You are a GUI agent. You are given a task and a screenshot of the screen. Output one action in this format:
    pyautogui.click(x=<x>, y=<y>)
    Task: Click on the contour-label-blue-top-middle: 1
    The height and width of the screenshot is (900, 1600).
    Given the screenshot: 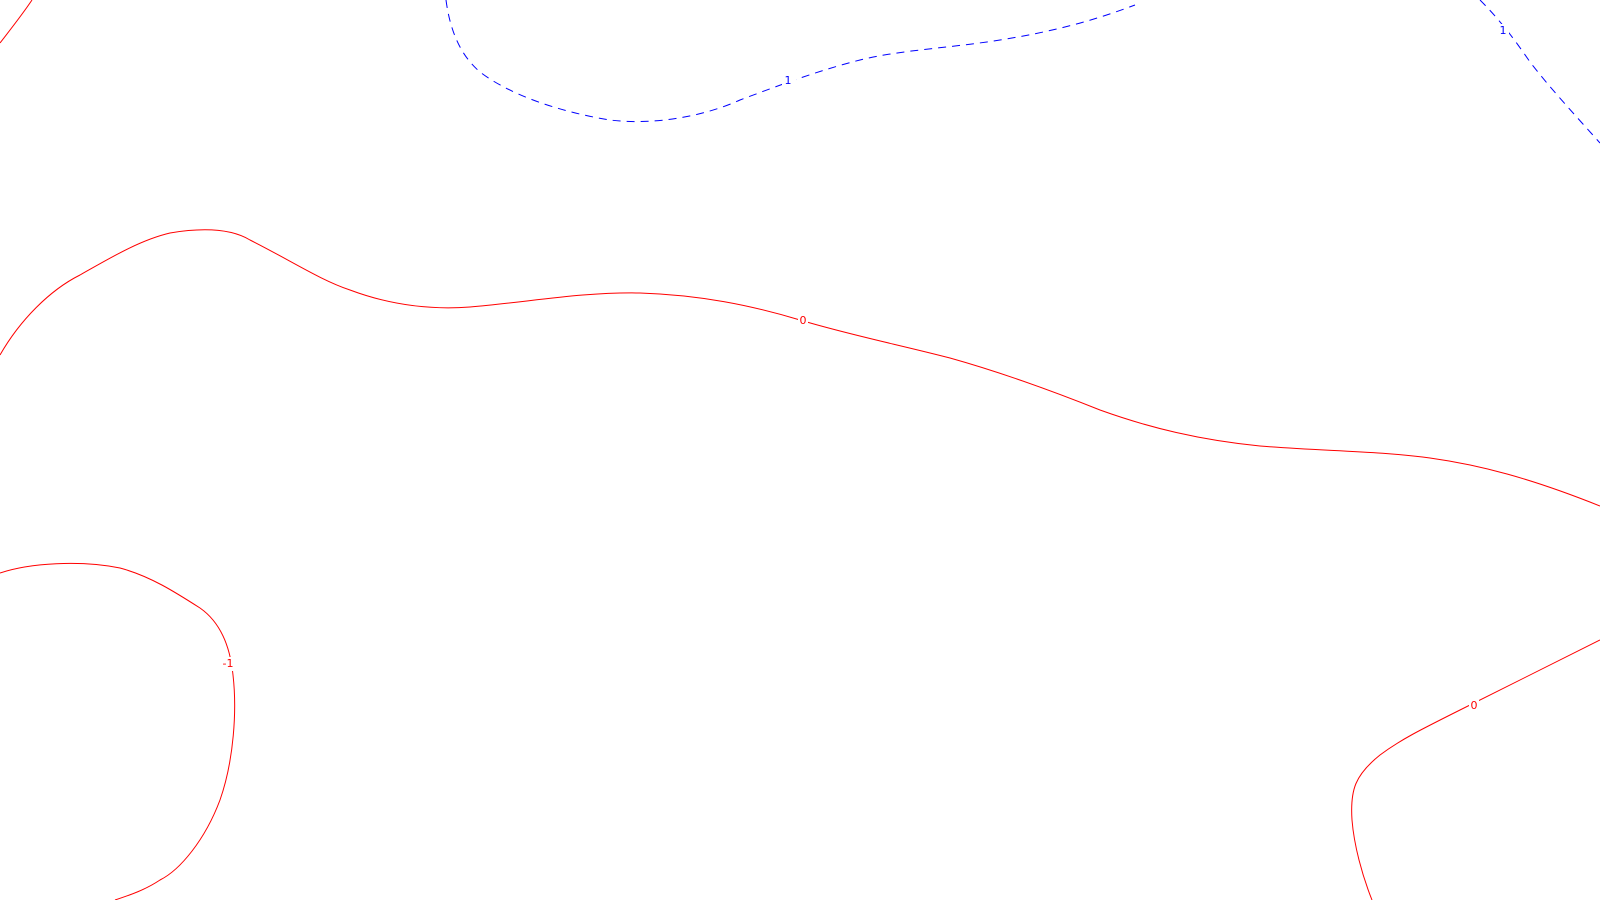 What is the action you would take?
    pyautogui.click(x=788, y=80)
    